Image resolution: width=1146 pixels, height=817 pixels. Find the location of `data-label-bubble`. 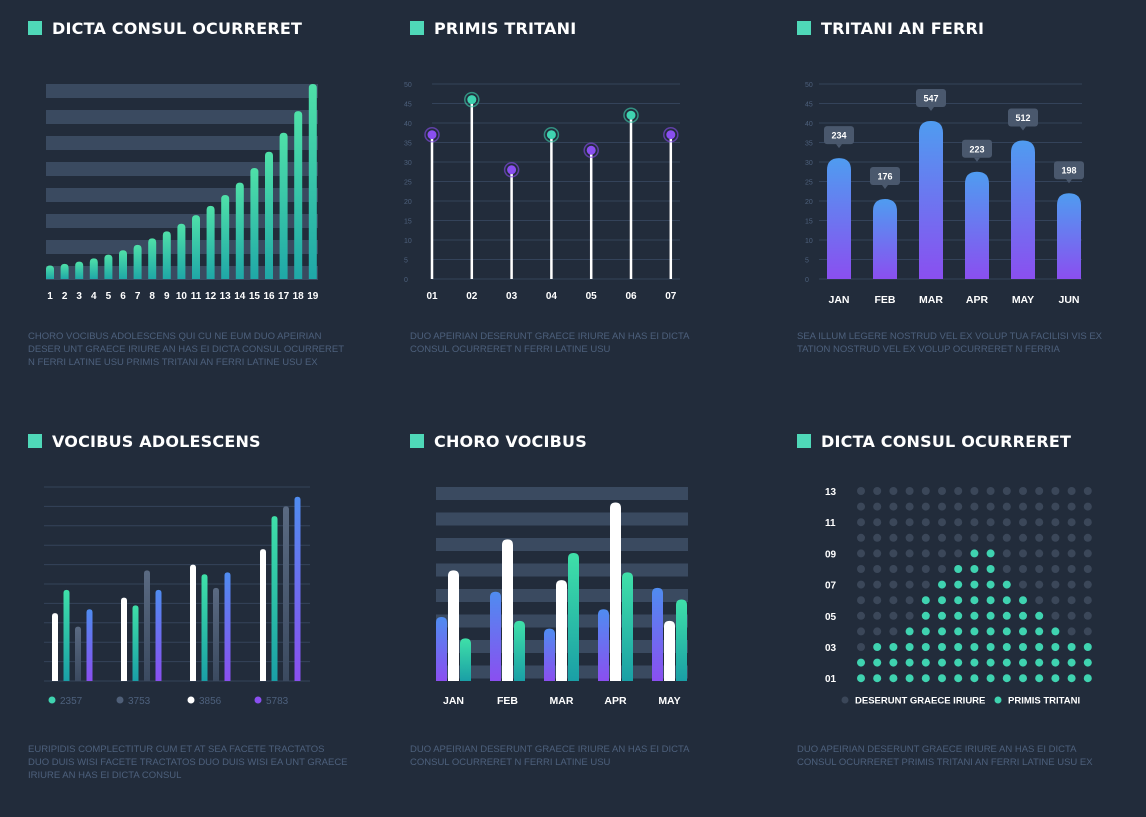

data-label-bubble is located at coordinates (1023, 117).